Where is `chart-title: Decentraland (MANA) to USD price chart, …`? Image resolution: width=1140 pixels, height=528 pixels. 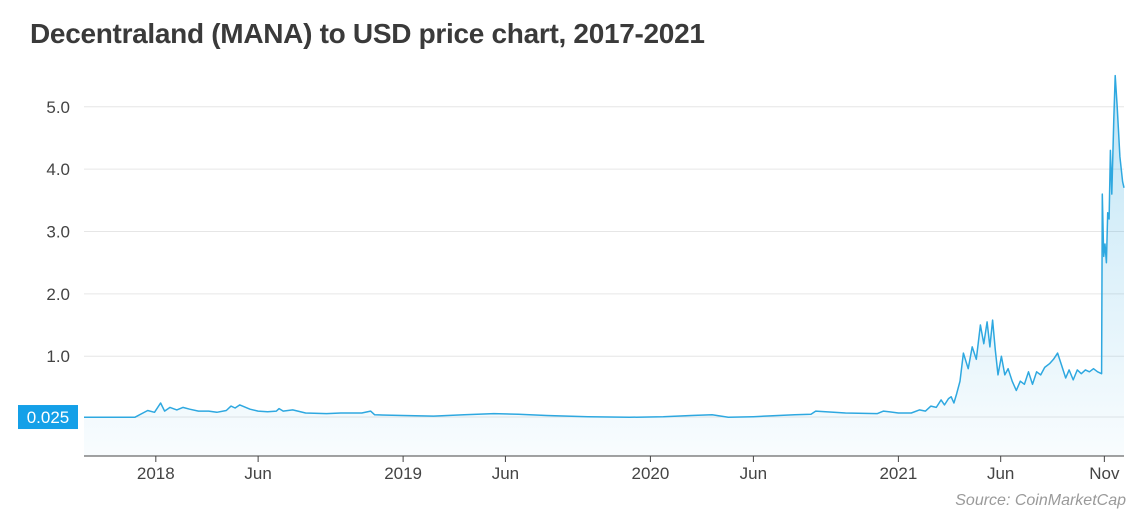 chart-title: Decentraland (MANA) to USD price chart, … is located at coordinates (367, 33).